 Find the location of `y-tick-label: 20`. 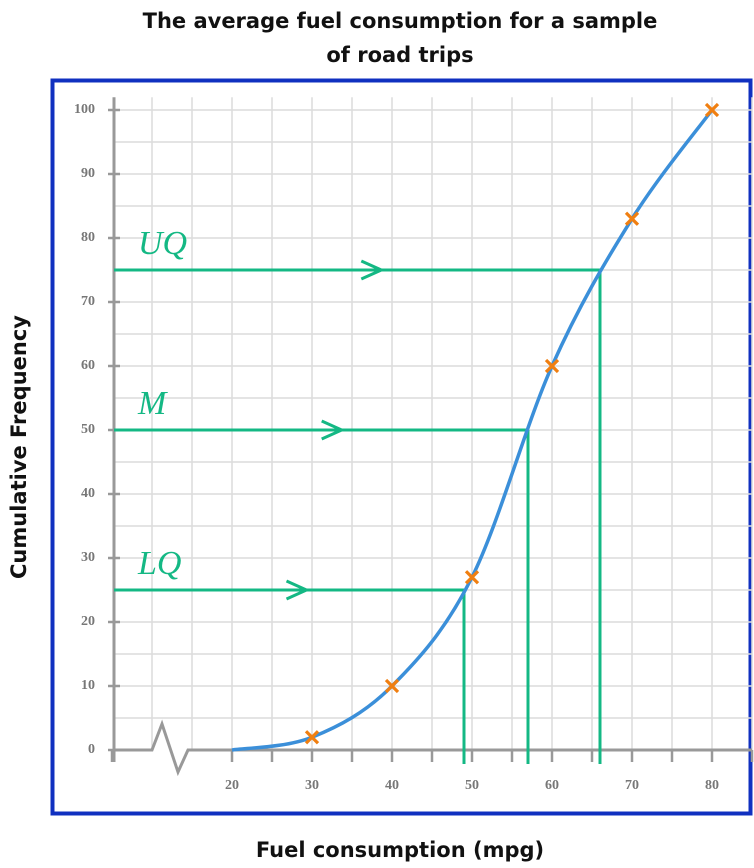

y-tick-label: 20 is located at coordinates (88, 621).